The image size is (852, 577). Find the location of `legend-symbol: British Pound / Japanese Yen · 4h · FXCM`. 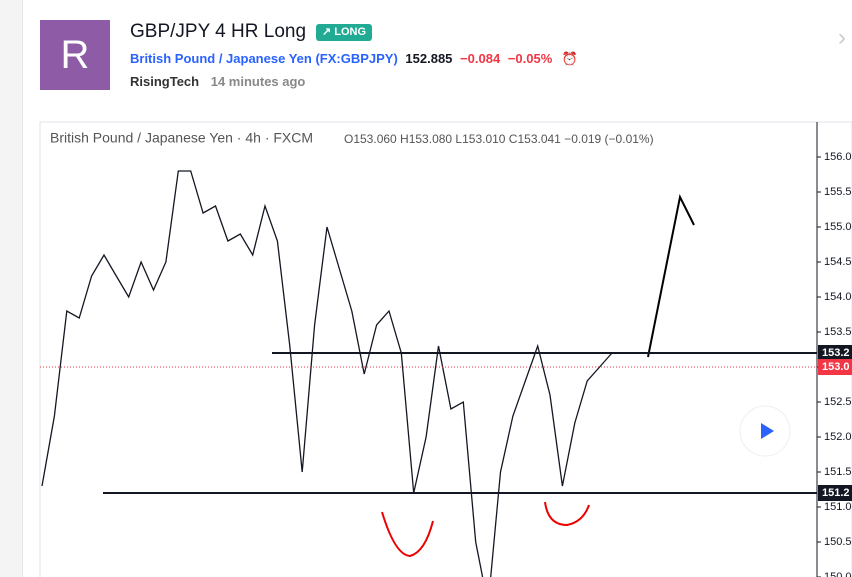

legend-symbol: British Pound / Japanese Yen · 4h · FXCM is located at coordinates (181, 138).